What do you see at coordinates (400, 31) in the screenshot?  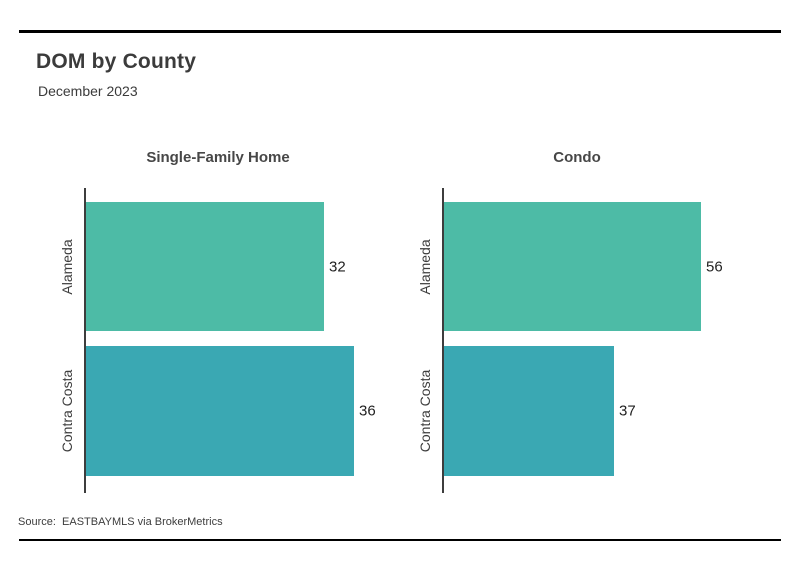 I see `top-divider` at bounding box center [400, 31].